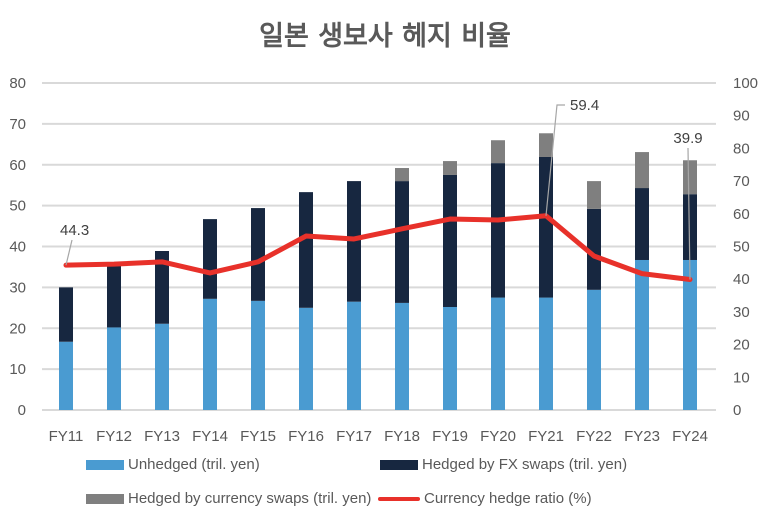  I want to click on y2-tick-label: 20, so click(741, 345).